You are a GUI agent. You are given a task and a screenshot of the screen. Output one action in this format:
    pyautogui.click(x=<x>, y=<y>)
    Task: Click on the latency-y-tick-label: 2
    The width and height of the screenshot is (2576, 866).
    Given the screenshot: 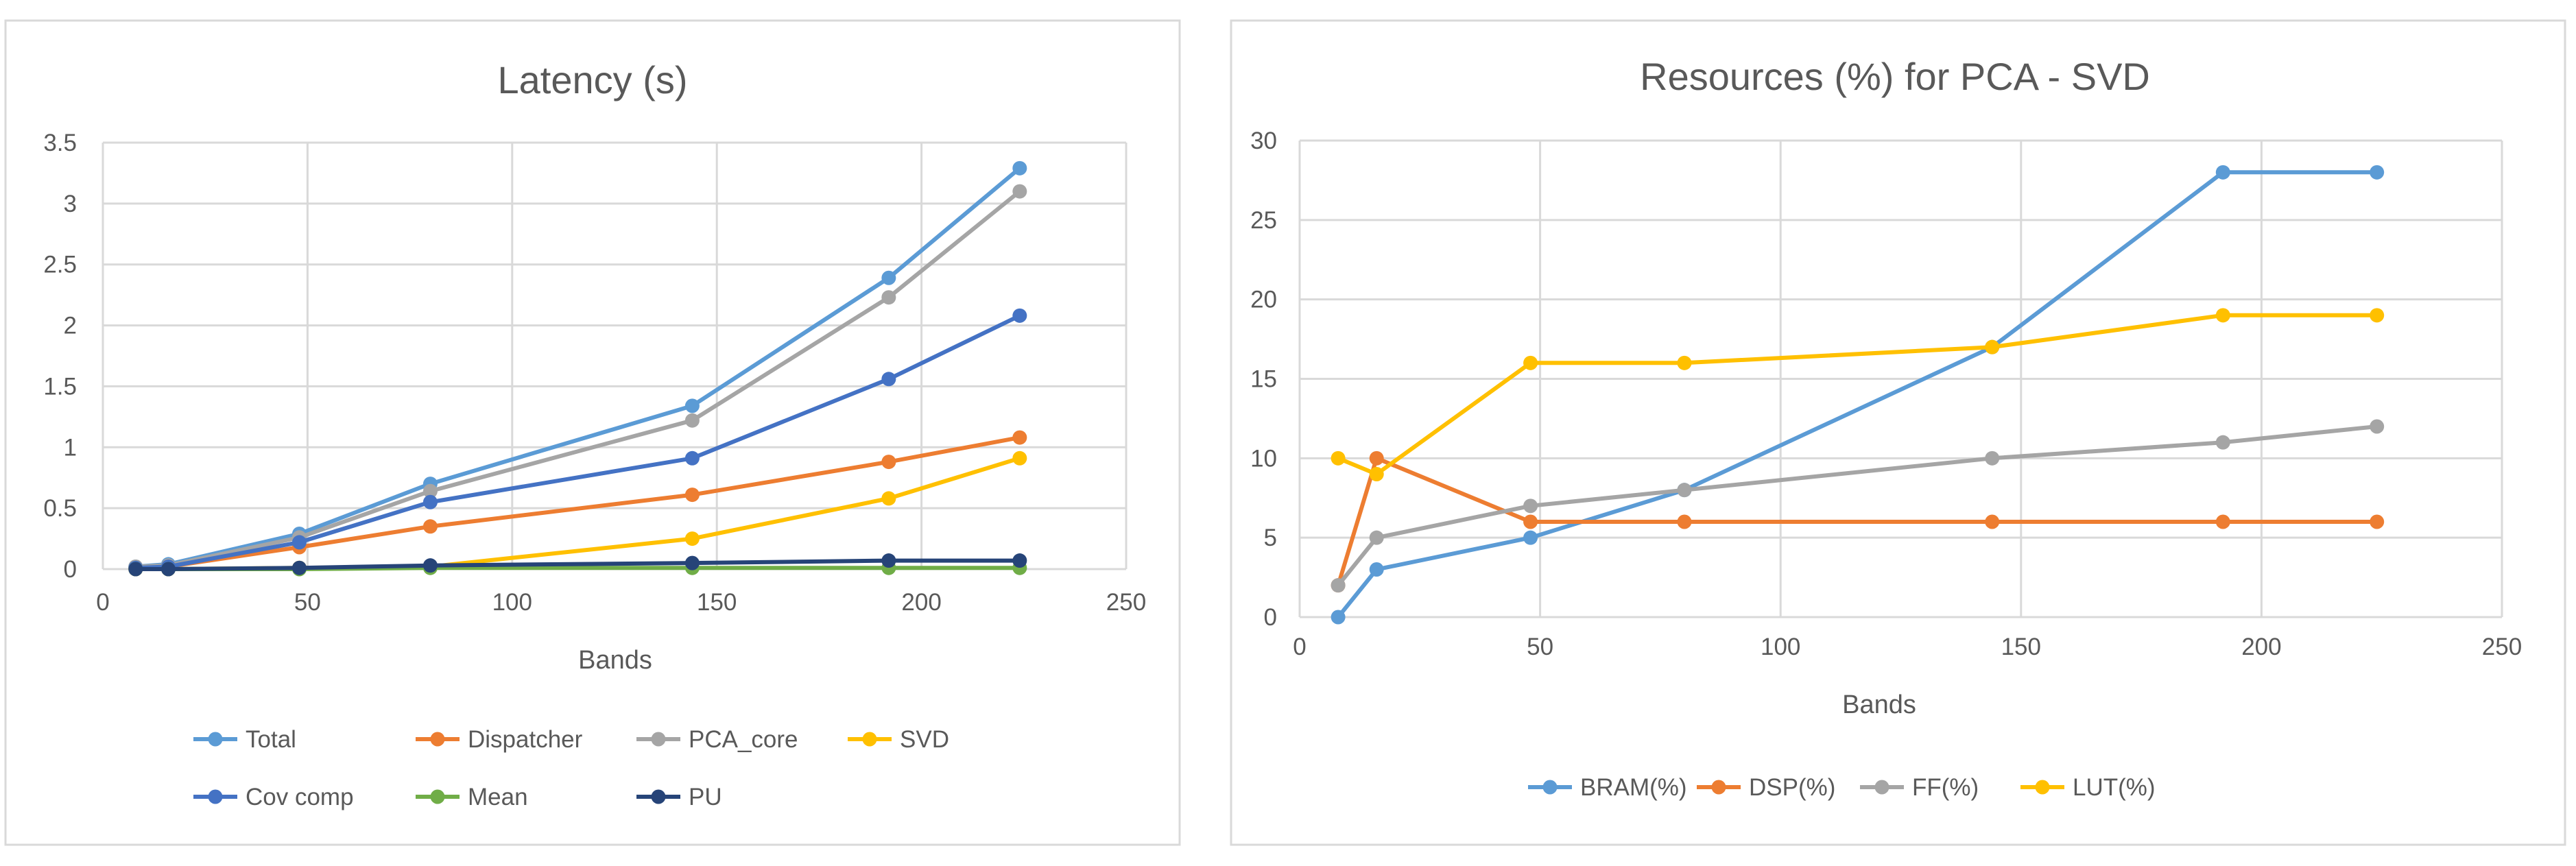 What is the action you would take?
    pyautogui.click(x=70, y=326)
    